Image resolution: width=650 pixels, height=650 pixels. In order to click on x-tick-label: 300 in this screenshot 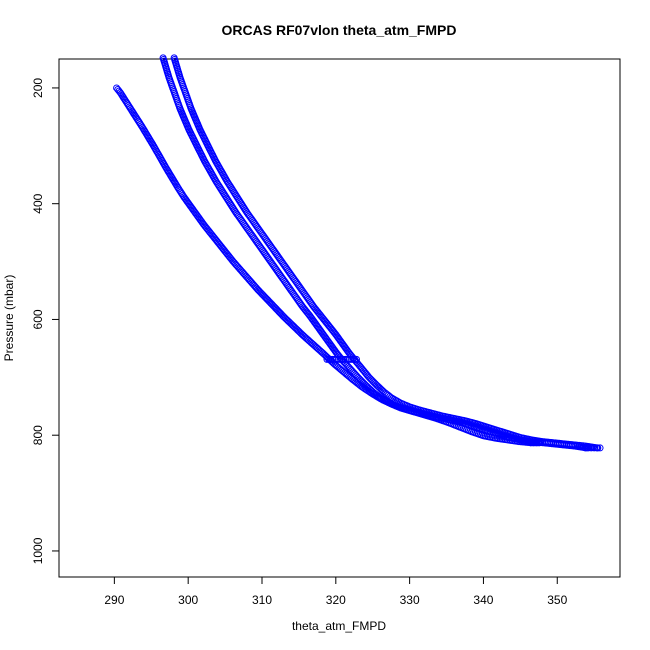, I will do `click(188, 600)`.